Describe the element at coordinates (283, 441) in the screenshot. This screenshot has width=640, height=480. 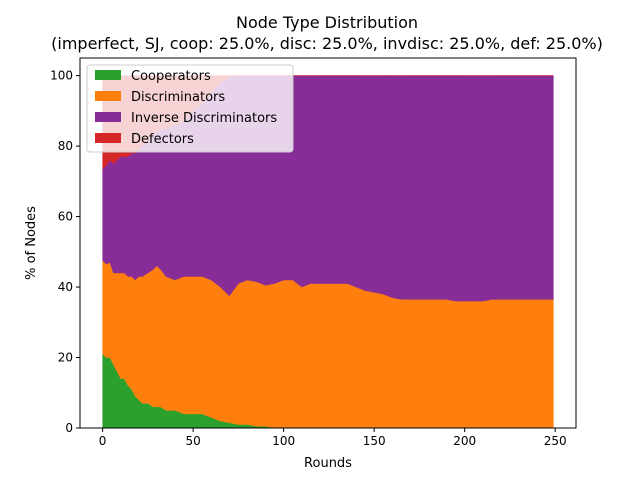
I see `x-tick-label: 100` at that location.